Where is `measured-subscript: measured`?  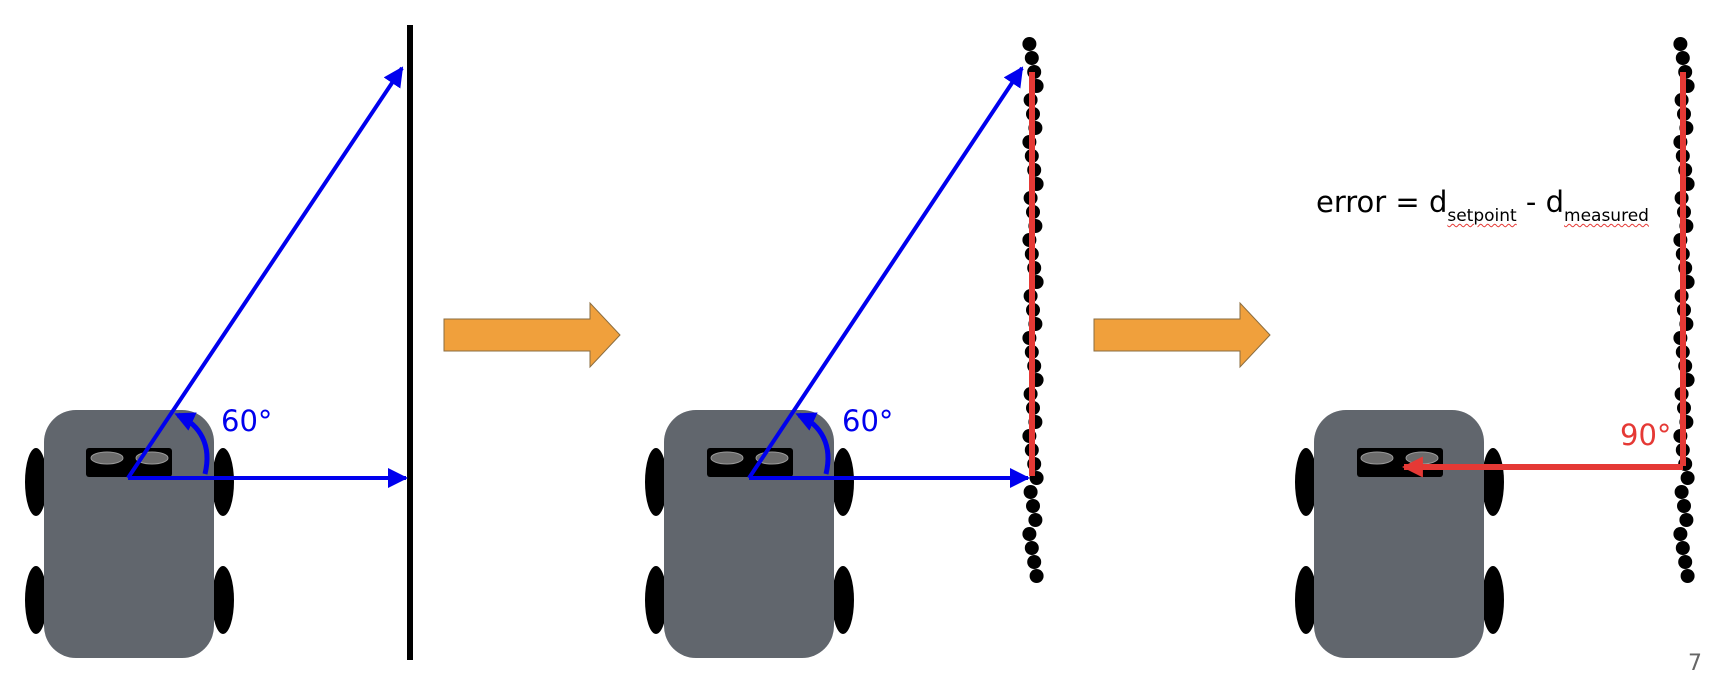 measured-subscript: measured is located at coordinates (1606, 216).